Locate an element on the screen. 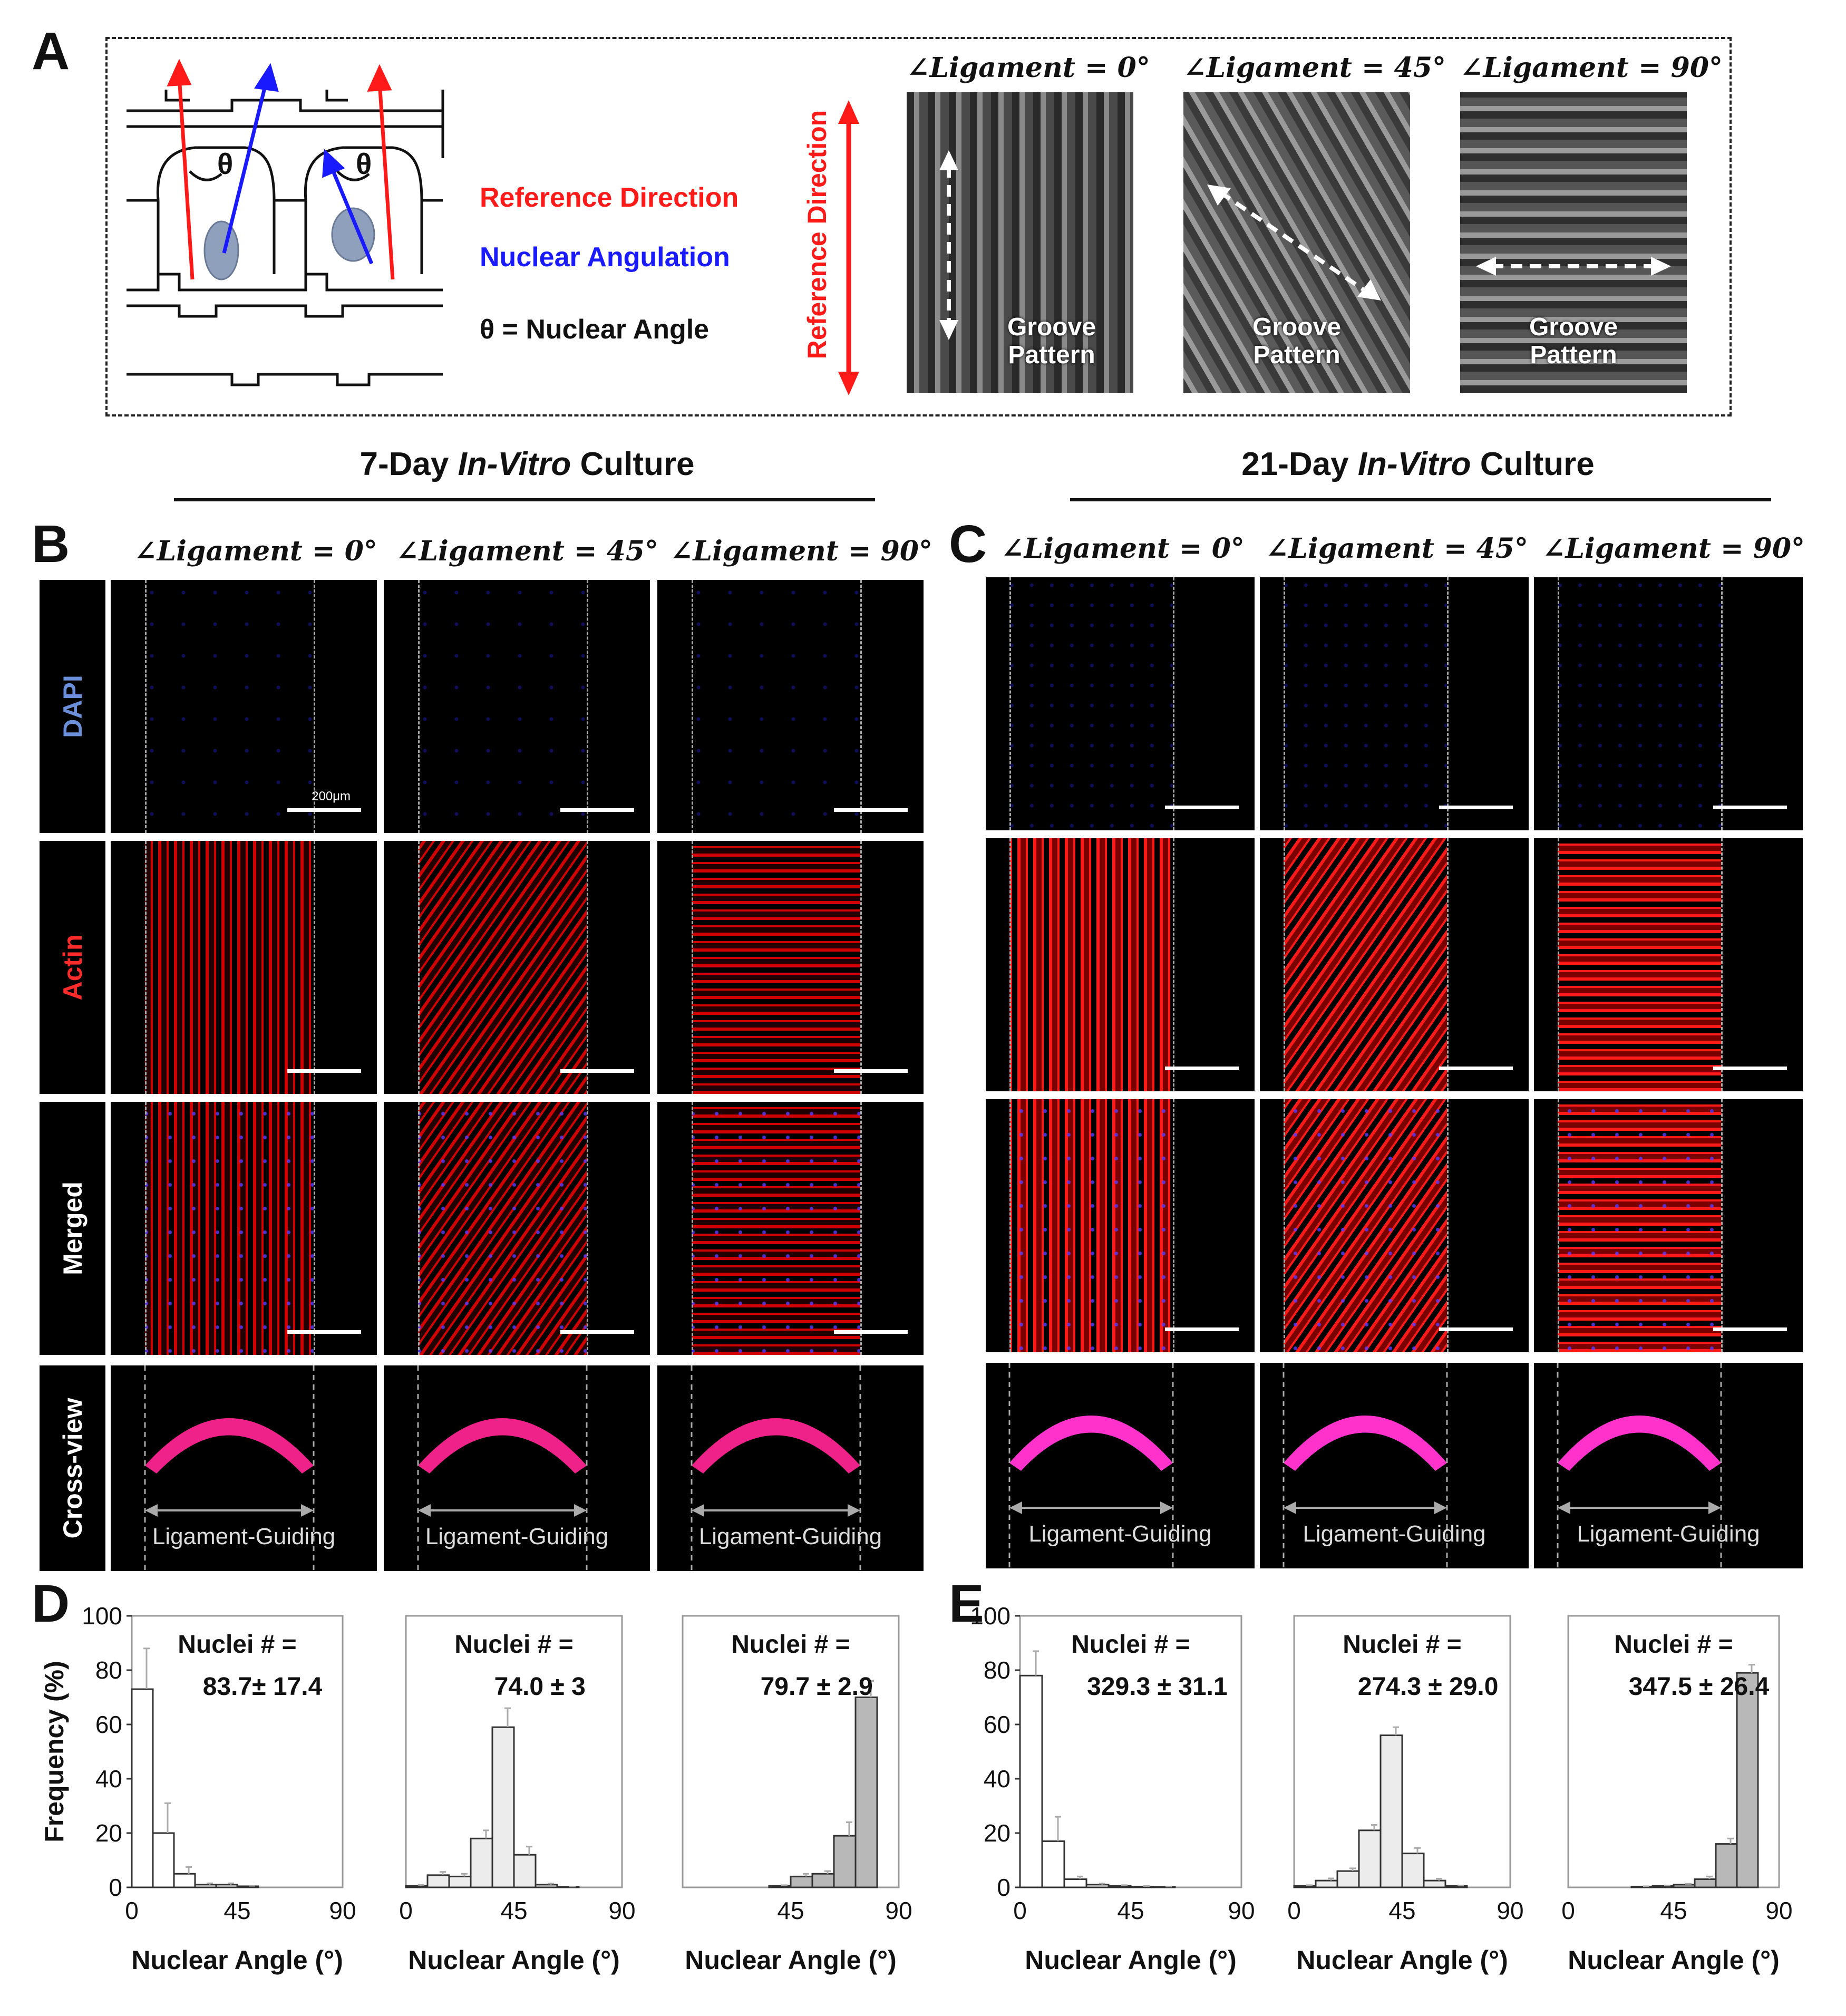  groove-arrow-icon is located at coordinates (1294, 243).